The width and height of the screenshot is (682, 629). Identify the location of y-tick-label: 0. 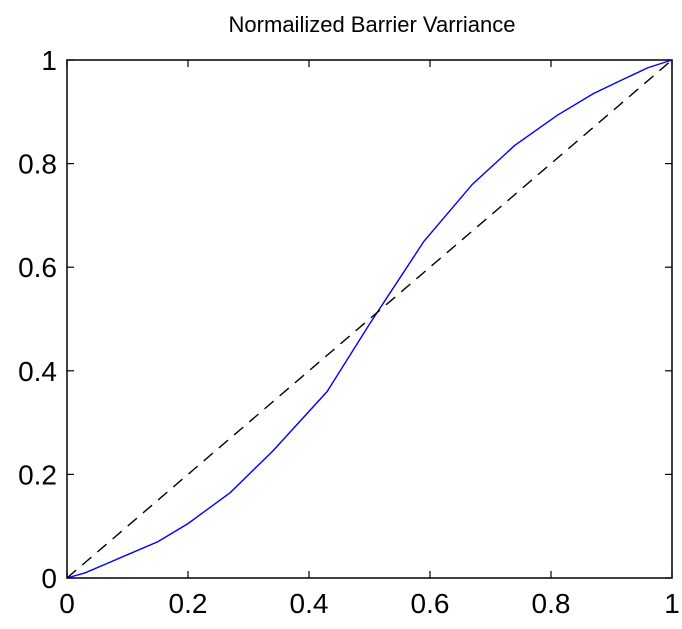
(49, 578).